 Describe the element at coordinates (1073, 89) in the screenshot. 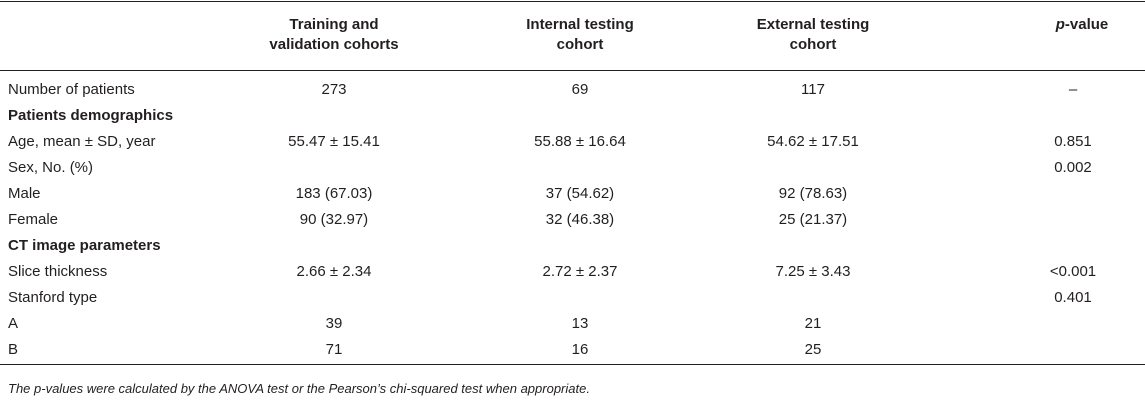

I see `cell-p-value: –` at that location.